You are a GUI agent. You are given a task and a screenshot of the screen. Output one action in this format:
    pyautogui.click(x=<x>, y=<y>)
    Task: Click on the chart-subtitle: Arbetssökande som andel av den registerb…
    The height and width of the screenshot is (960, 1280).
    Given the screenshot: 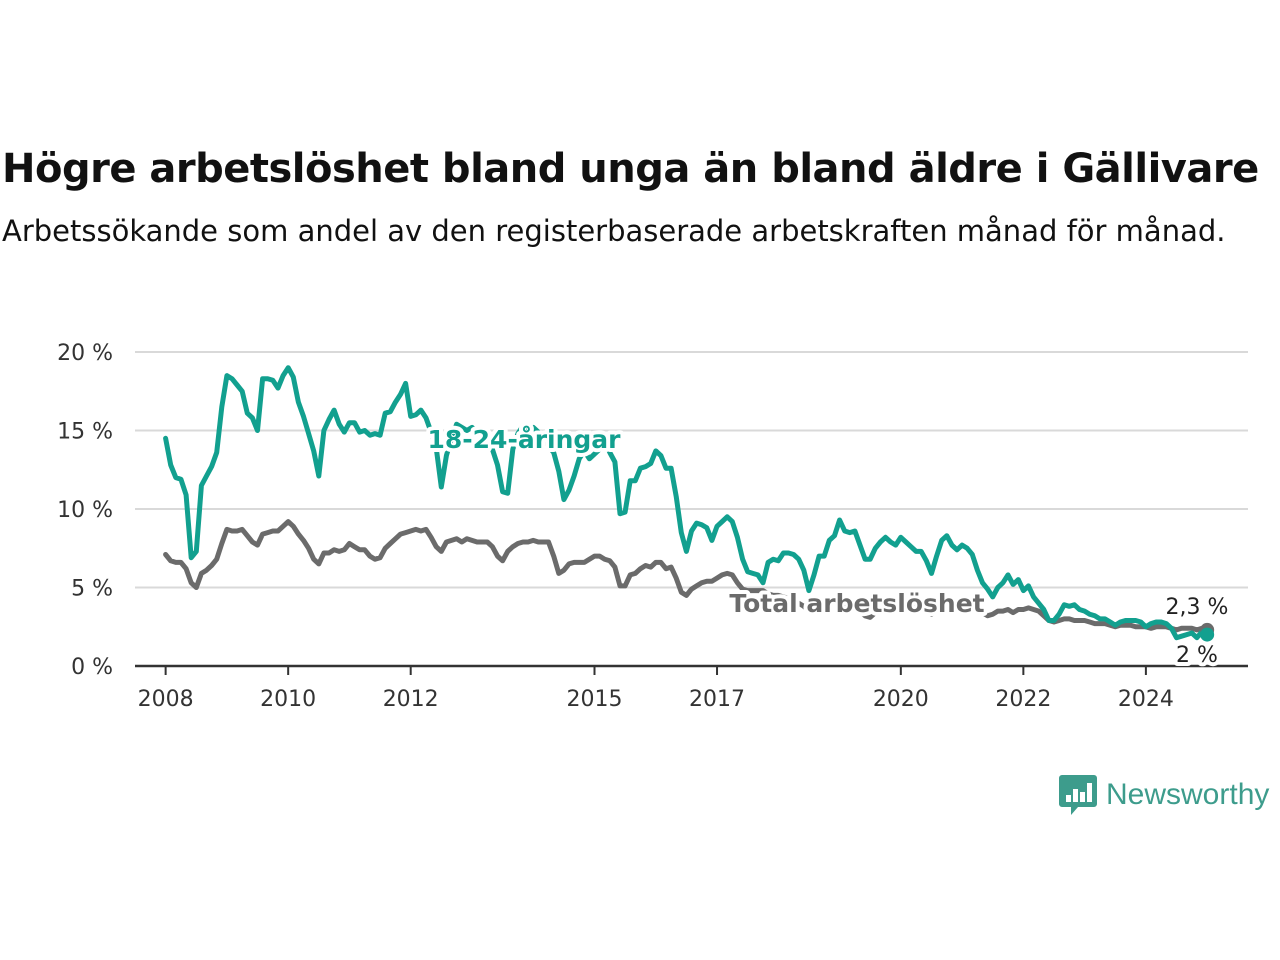 What is the action you would take?
    pyautogui.click(x=614, y=231)
    